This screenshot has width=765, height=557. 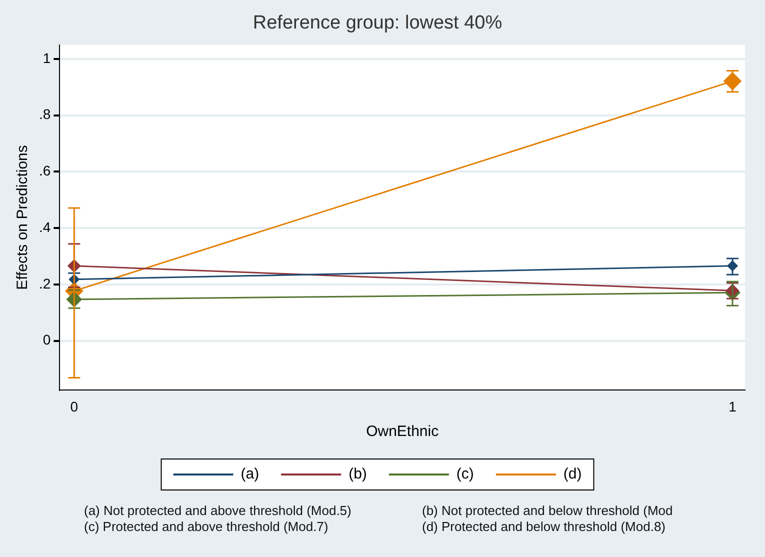 What do you see at coordinates (357, 474) in the screenshot?
I see `legend-label: (b)` at bounding box center [357, 474].